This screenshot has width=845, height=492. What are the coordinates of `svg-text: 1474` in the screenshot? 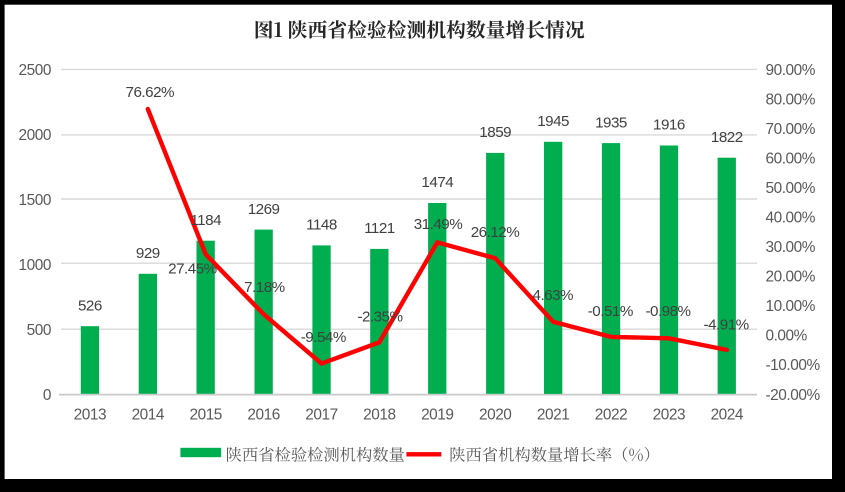 It's located at (437, 182).